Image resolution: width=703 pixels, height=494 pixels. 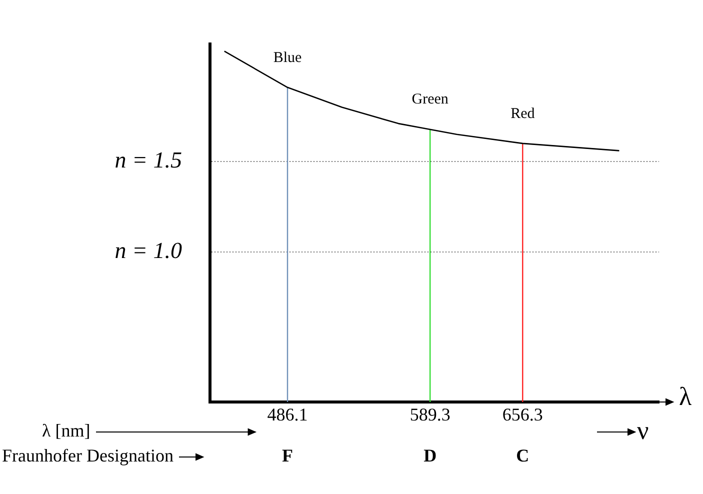 I want to click on series-label: Blue, so click(x=287, y=58).